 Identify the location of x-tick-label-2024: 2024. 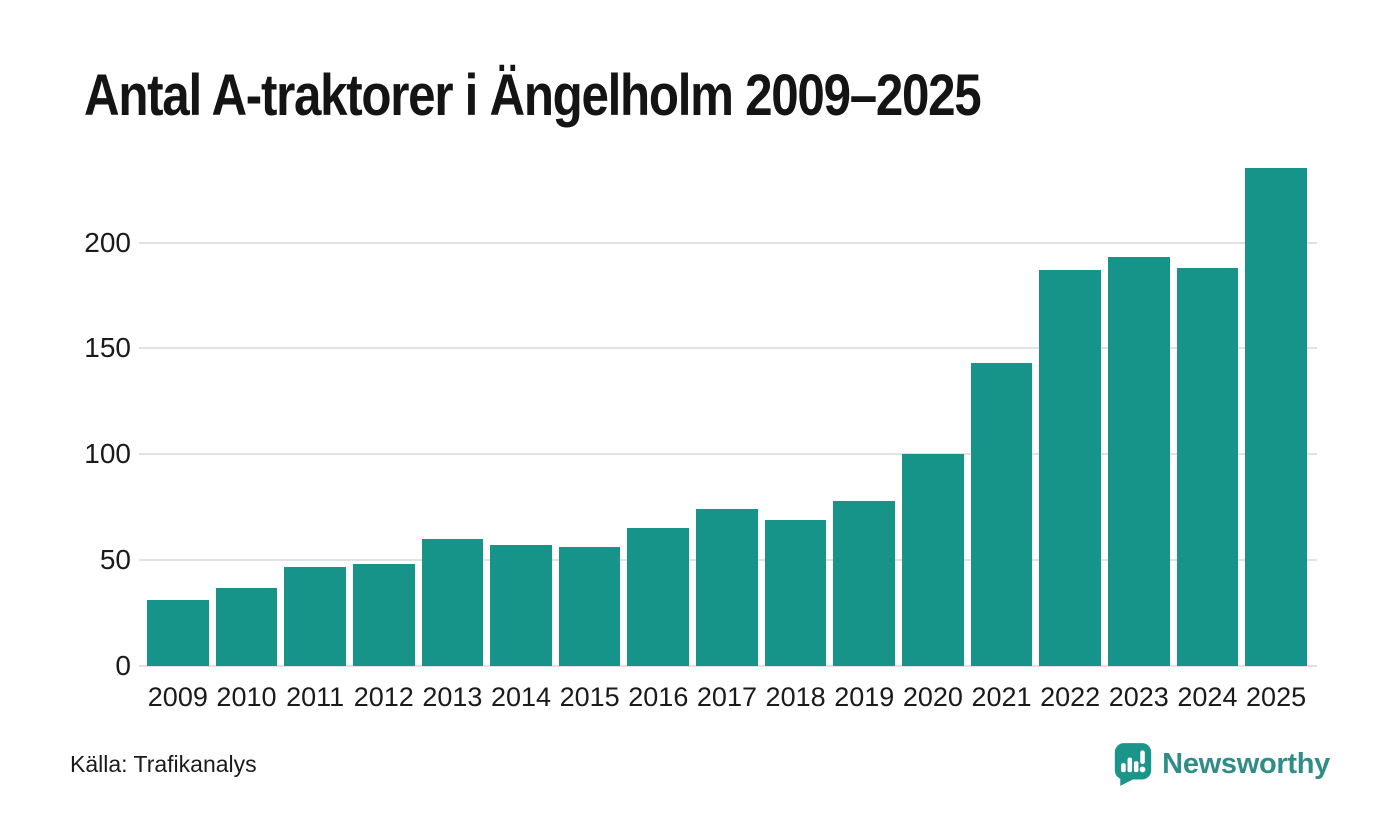
(1207, 697).